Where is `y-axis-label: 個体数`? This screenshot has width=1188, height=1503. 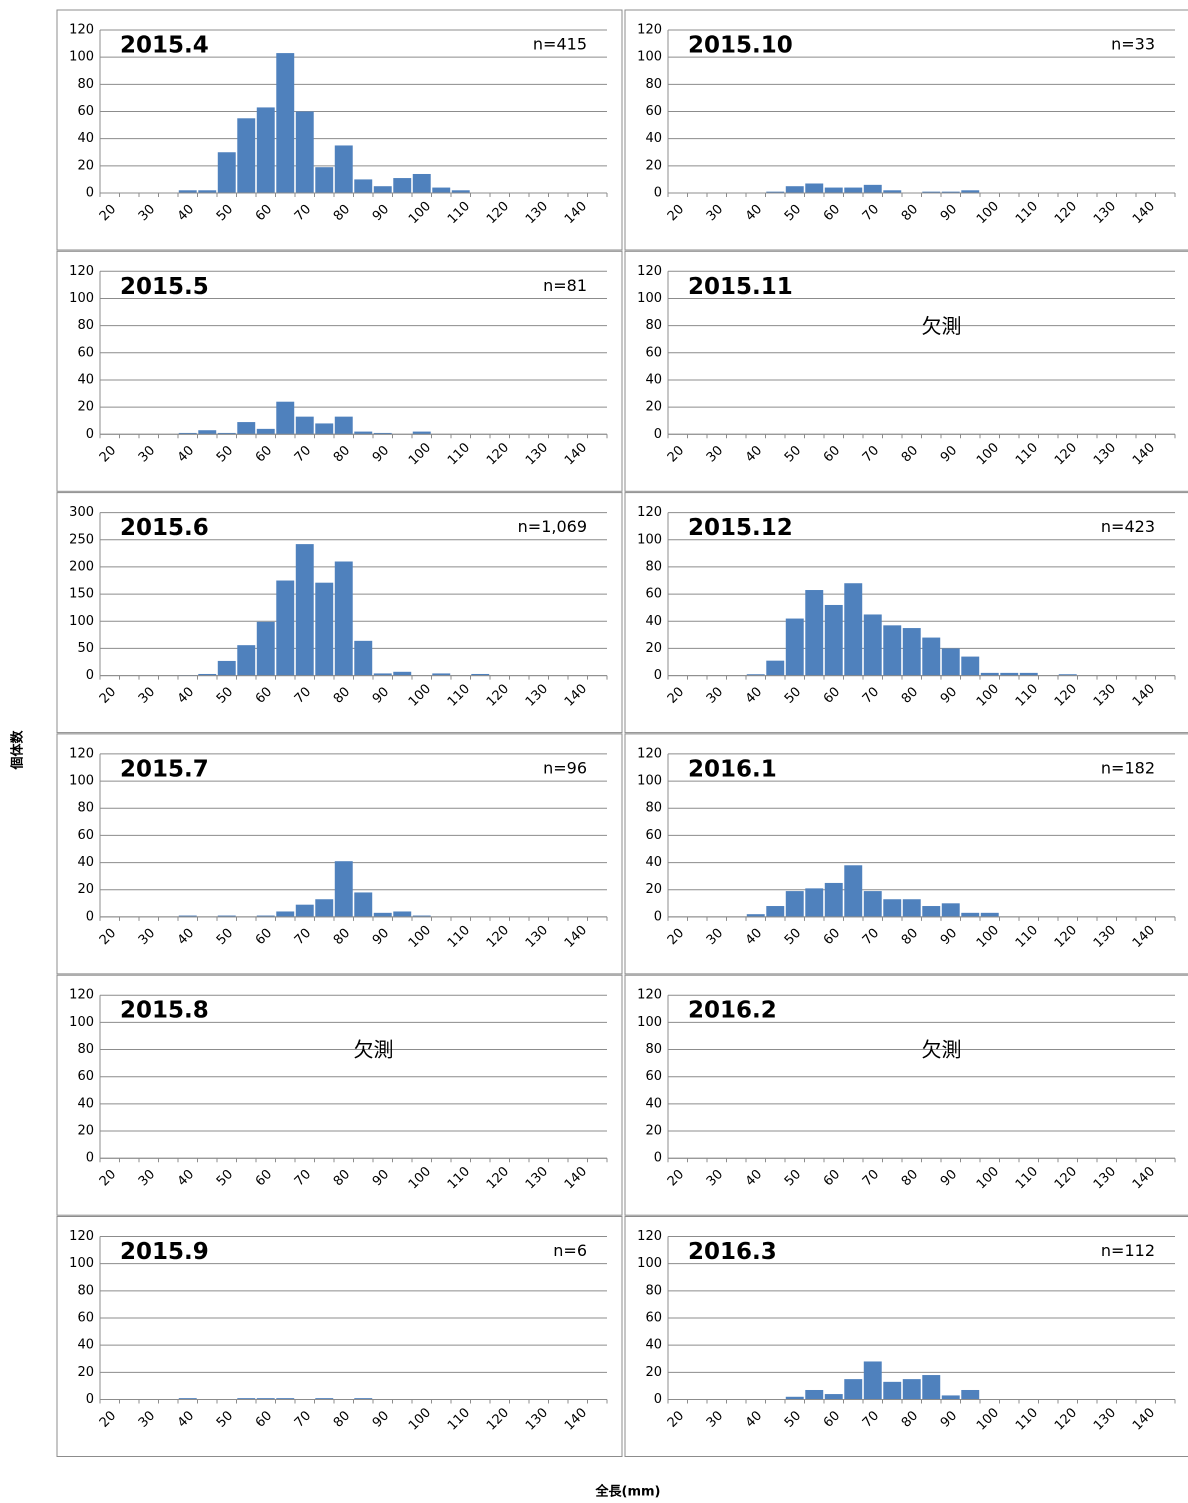
y-axis-label: 個体数 is located at coordinates (18, 750).